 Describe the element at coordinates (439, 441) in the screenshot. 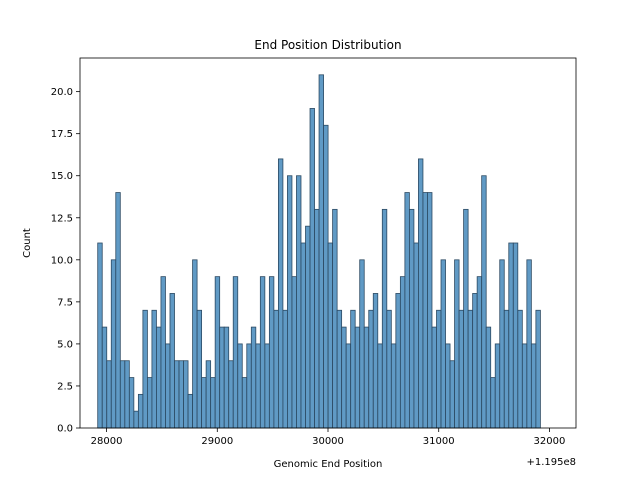

I see `x-tick-label: 31000` at that location.